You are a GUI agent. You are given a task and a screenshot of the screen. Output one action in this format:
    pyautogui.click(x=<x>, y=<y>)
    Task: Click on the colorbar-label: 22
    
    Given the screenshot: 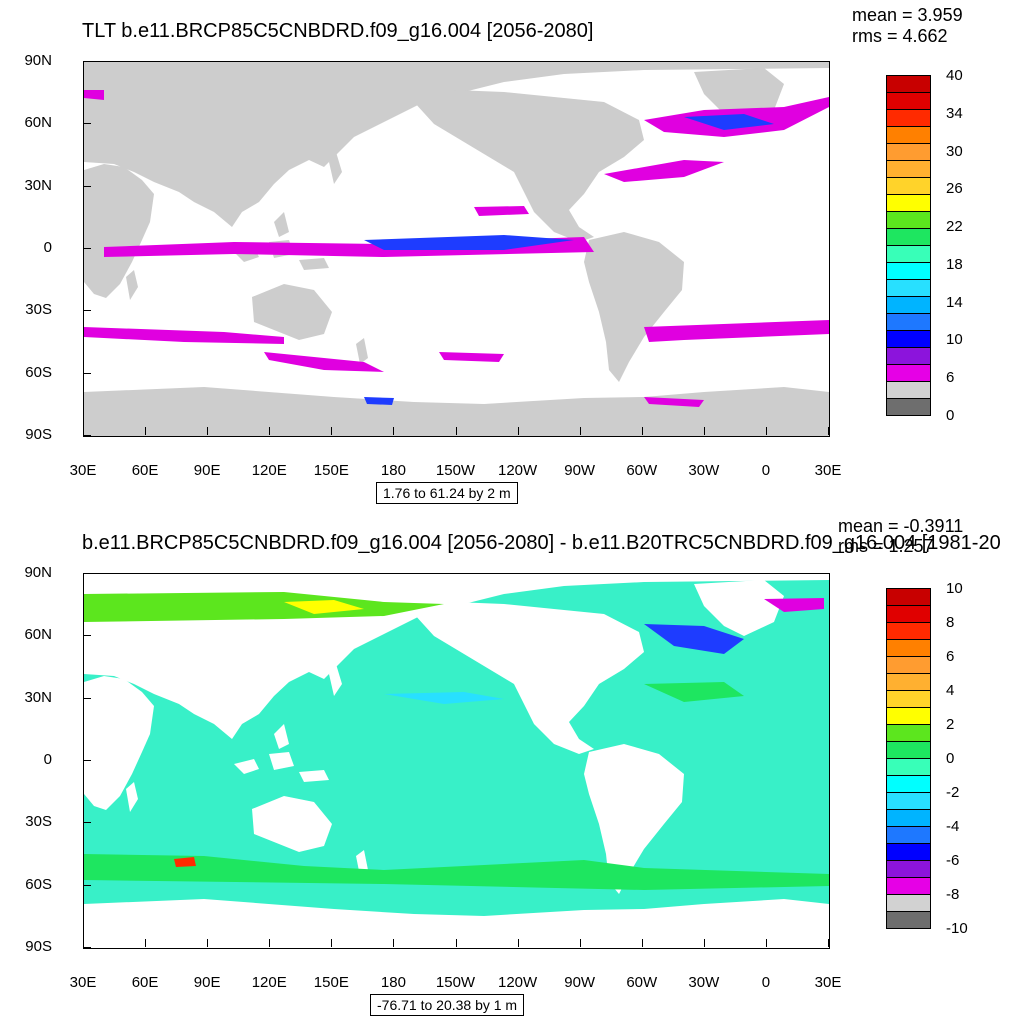 What is the action you would take?
    pyautogui.click(x=954, y=227)
    